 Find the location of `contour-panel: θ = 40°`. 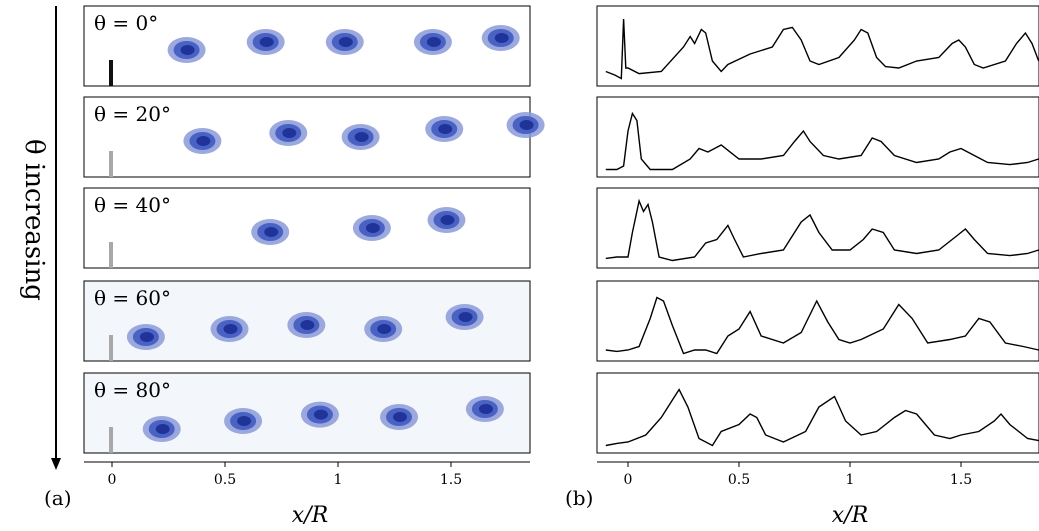

contour-panel: θ = 40° is located at coordinates (307, 228).